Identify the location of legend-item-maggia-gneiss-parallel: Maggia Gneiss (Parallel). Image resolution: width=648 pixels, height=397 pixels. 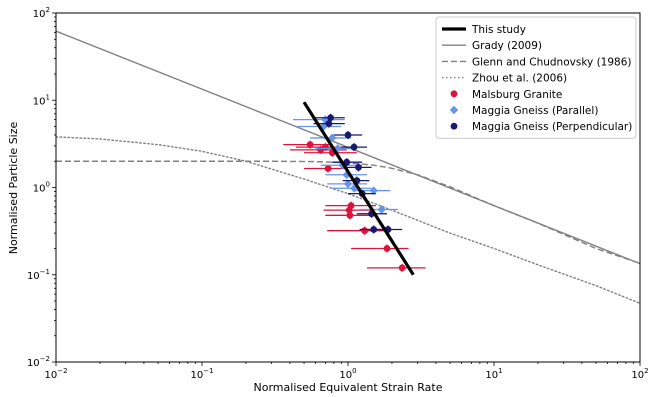
(523, 111).